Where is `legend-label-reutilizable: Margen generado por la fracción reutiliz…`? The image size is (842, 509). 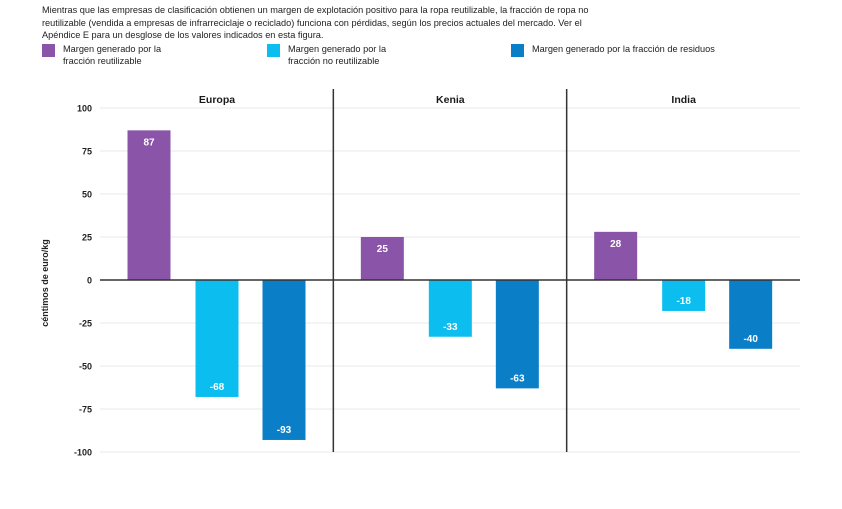
legend-label-reutilizable: Margen generado por la fracción reutiliz… is located at coordinates (112, 55).